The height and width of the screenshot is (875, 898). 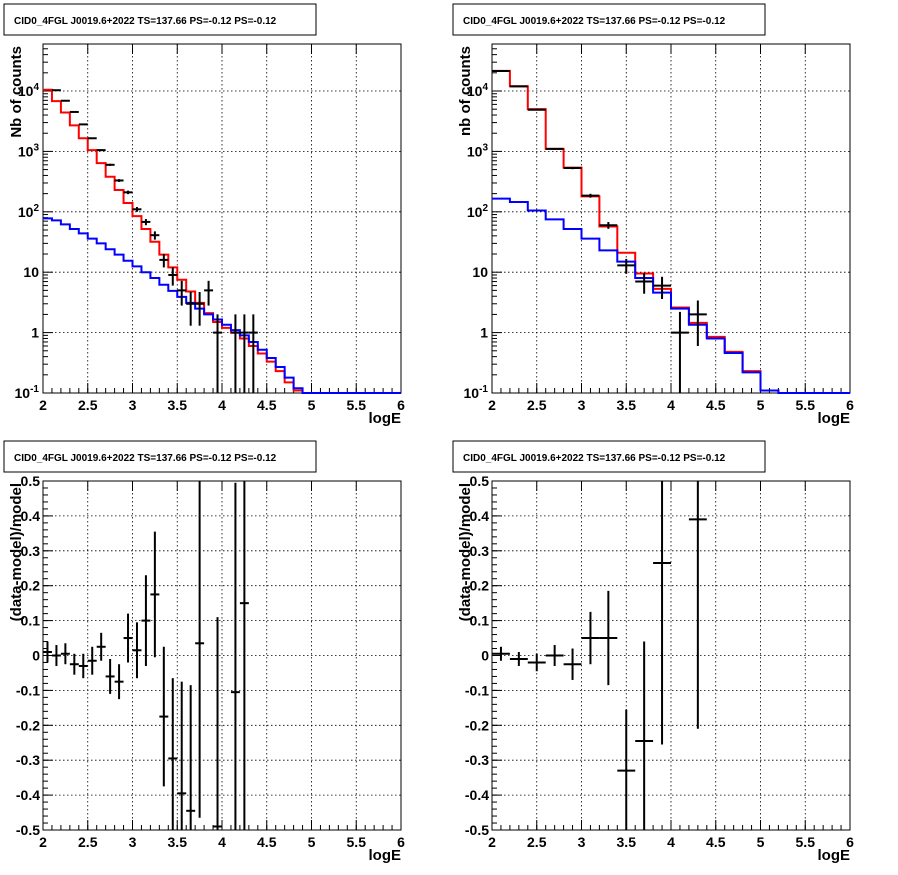 I want to click on background-model-histogram, so click(x=671, y=295).